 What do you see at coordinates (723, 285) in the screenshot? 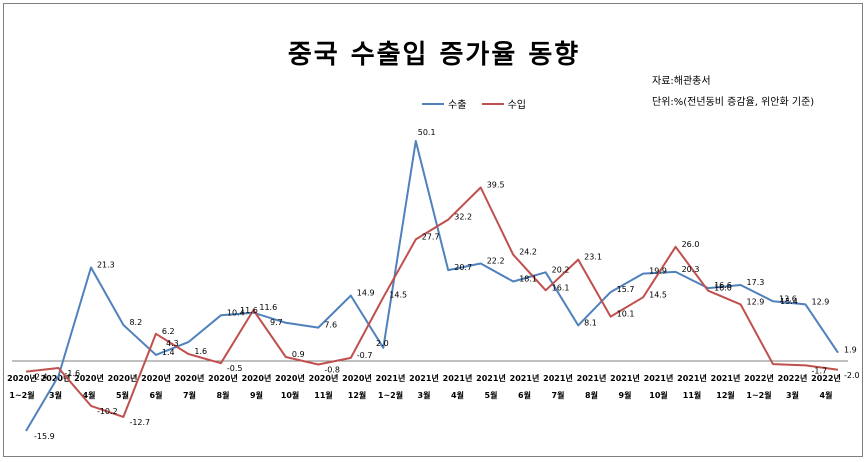
I see `data-label-export: 16.6` at bounding box center [723, 285].